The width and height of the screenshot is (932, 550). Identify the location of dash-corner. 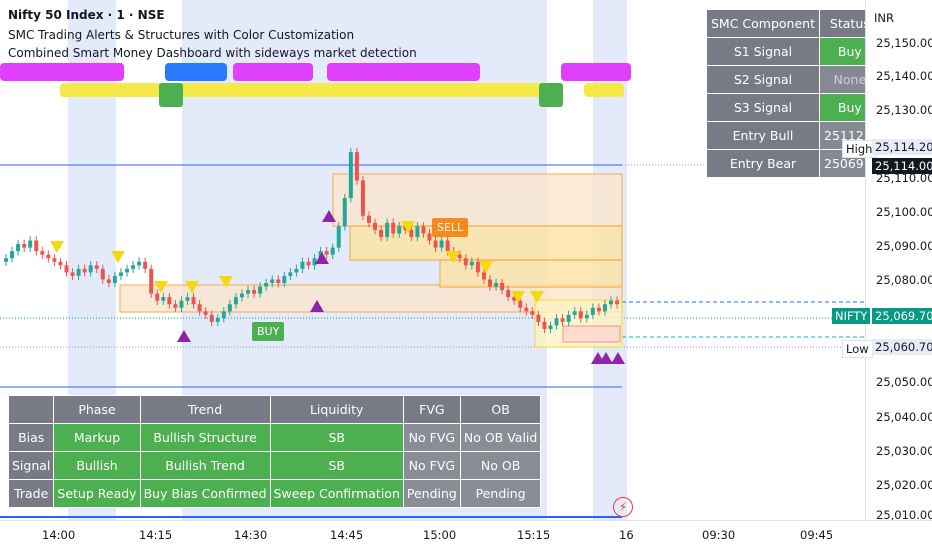
(31, 409).